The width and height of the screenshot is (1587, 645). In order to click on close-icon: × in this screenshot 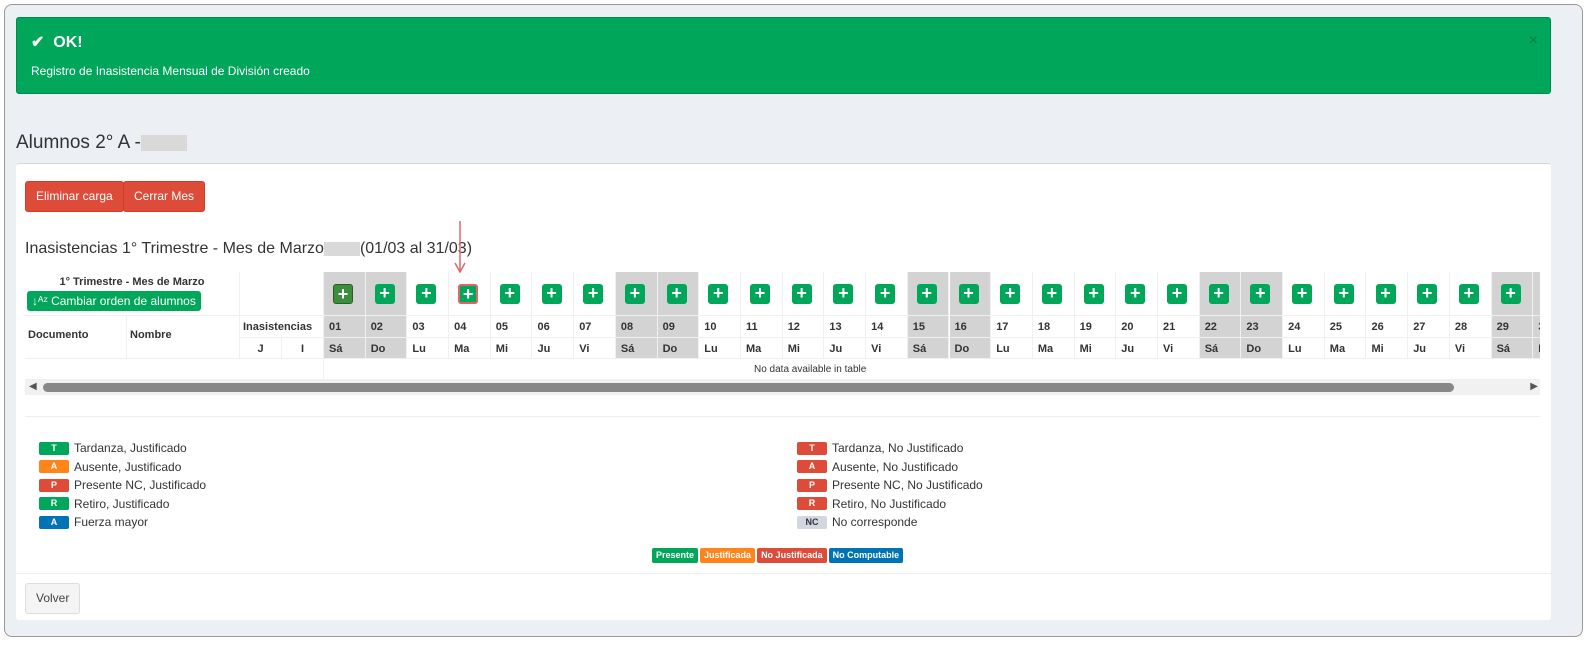, I will do `click(1533, 40)`.